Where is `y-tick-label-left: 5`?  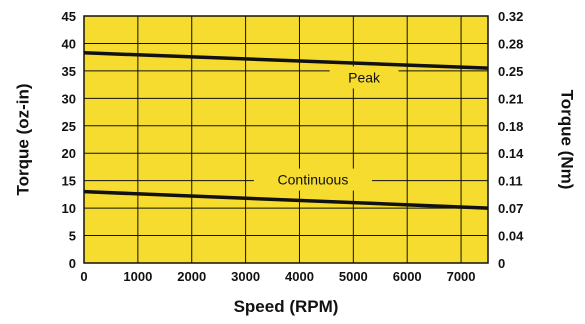
y-tick-label-left: 5 is located at coordinates (72, 236).